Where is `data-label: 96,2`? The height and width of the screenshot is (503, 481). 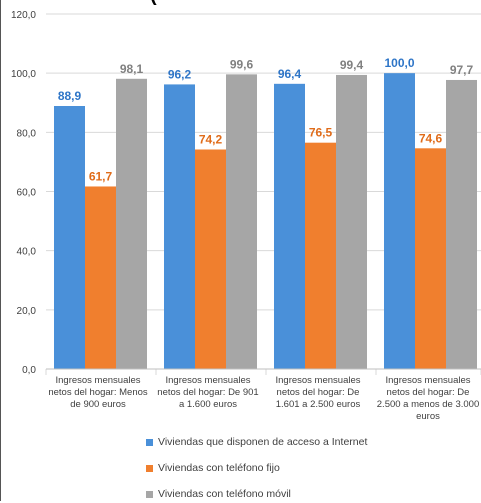 data-label: 96,2 is located at coordinates (180, 74).